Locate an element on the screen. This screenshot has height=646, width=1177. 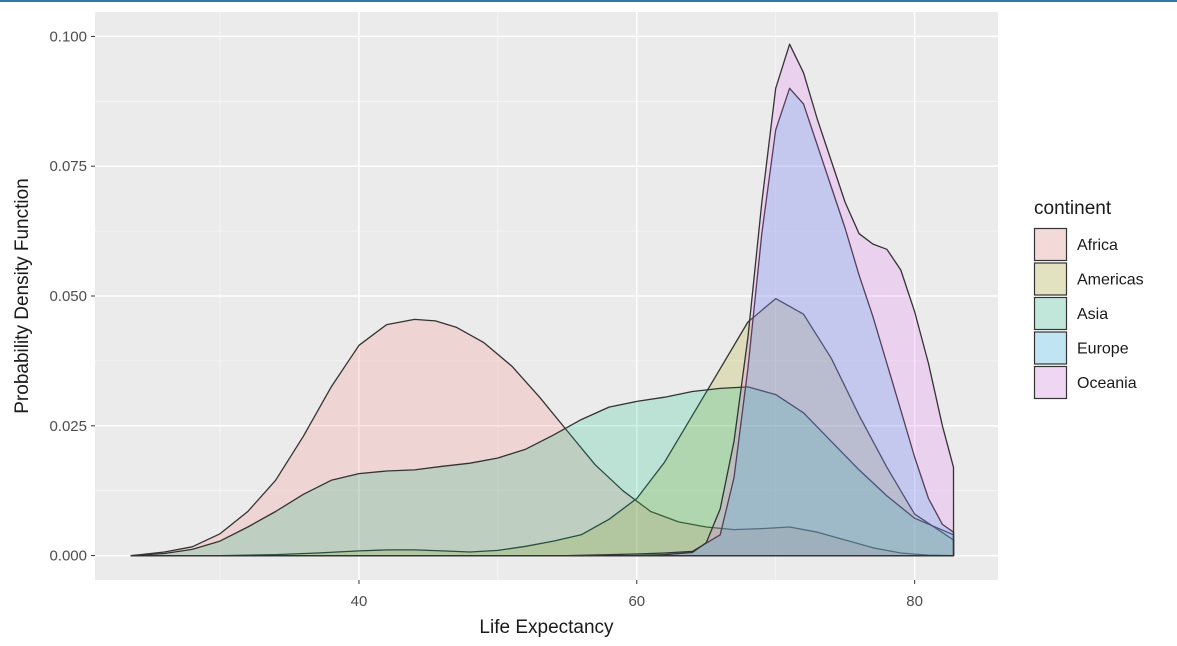
x-axis: 40 60 80 is located at coordinates (637, 595).